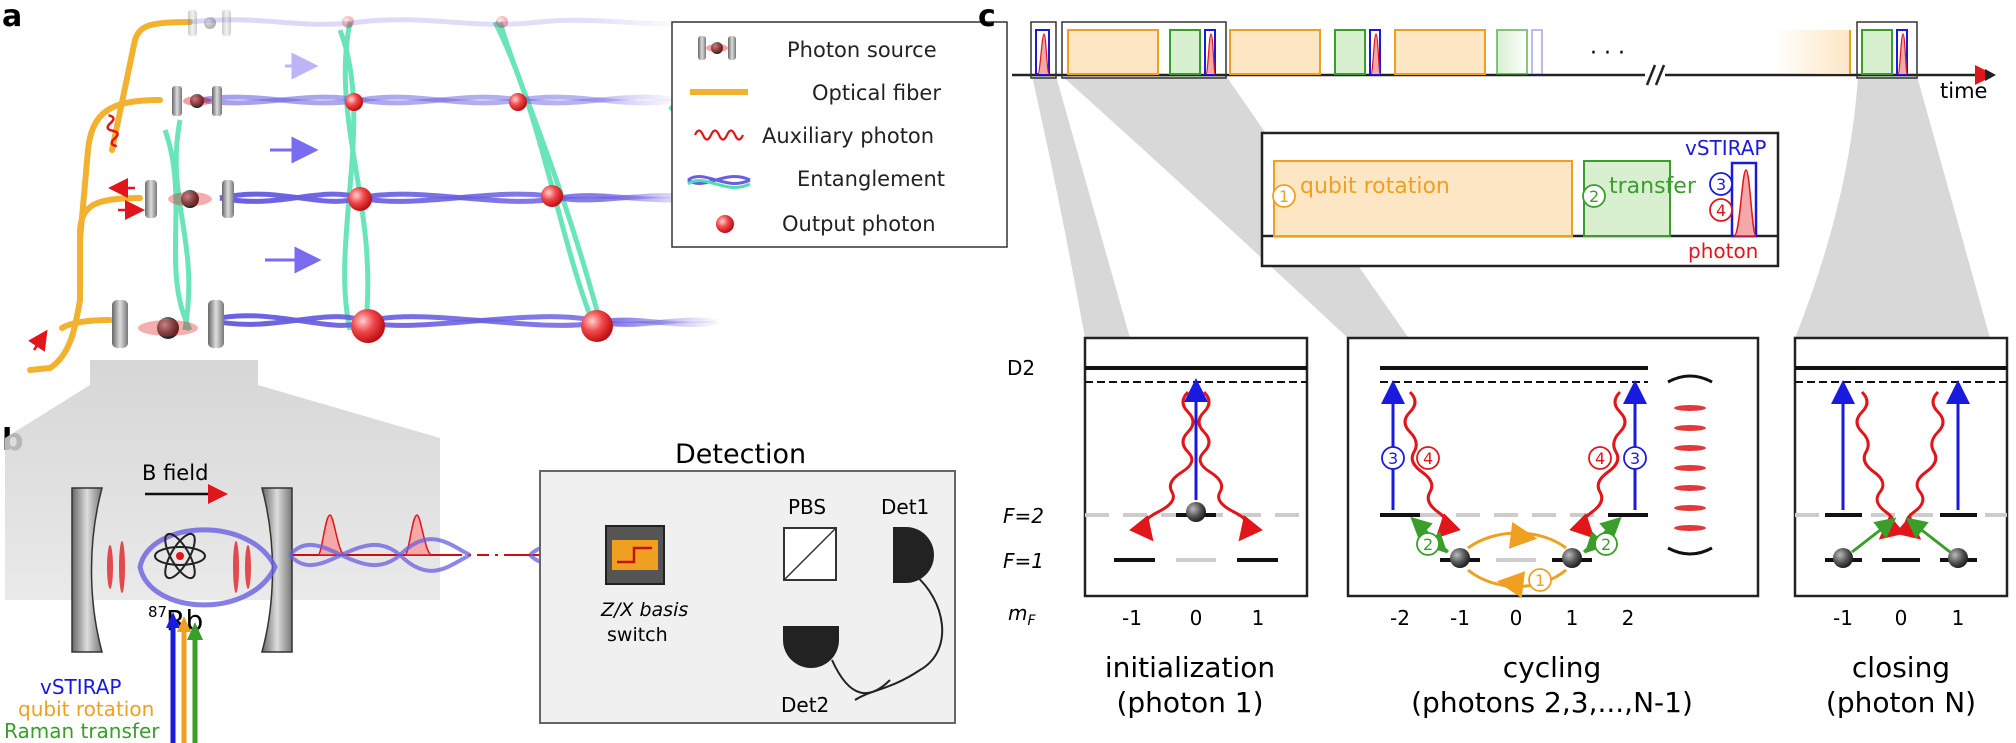  What do you see at coordinates (1606, 544) in the screenshot?
I see `cycle-step-2-right: 2` at bounding box center [1606, 544].